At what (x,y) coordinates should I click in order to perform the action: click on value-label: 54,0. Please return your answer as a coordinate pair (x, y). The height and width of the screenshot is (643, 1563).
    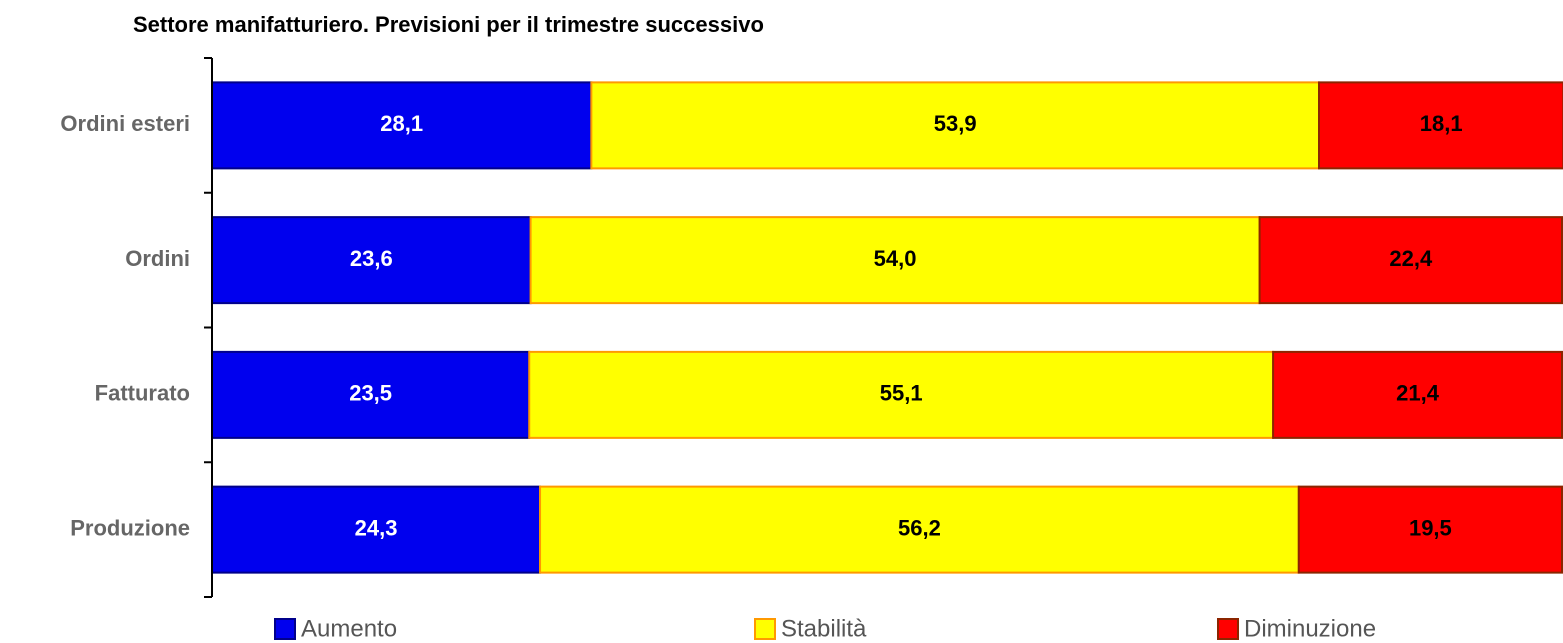
    Looking at the image, I should click on (895, 258).